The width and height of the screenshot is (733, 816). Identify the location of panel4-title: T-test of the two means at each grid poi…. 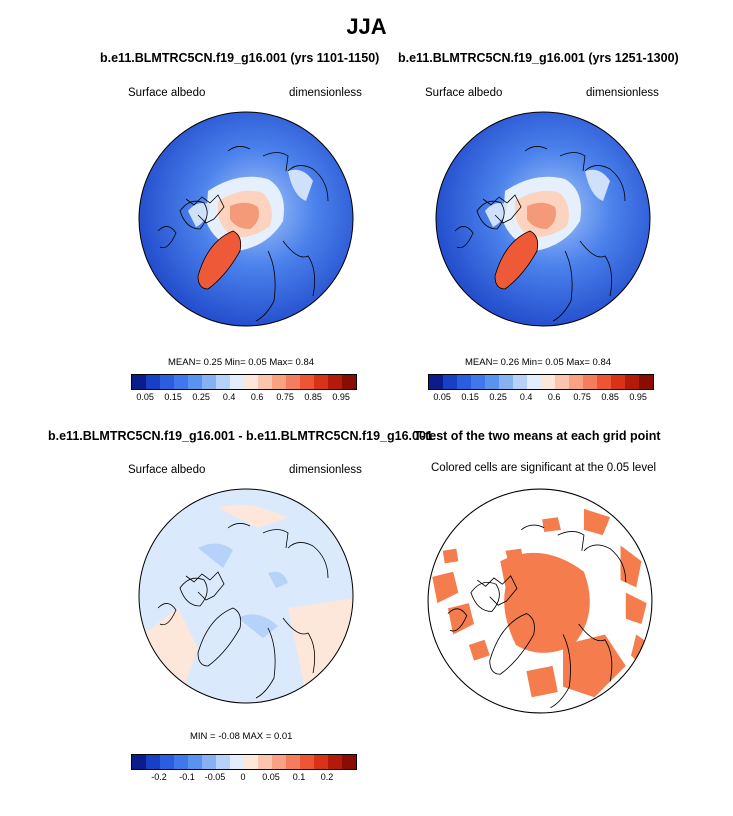
(537, 436).